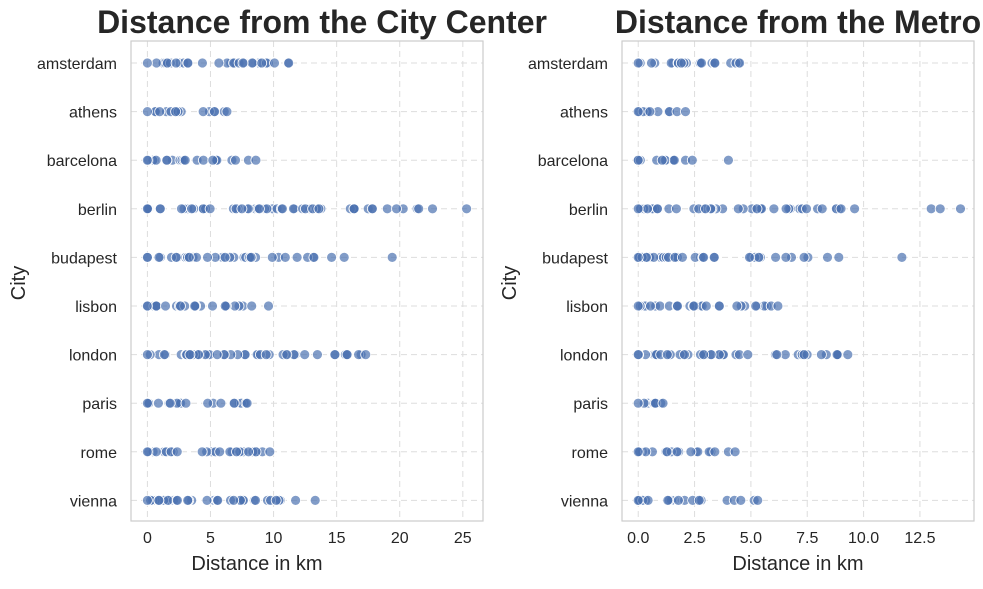 The height and width of the screenshot is (589, 983). Describe the element at coordinates (19, 283) in the screenshot. I see `y-axis-label: City` at that location.